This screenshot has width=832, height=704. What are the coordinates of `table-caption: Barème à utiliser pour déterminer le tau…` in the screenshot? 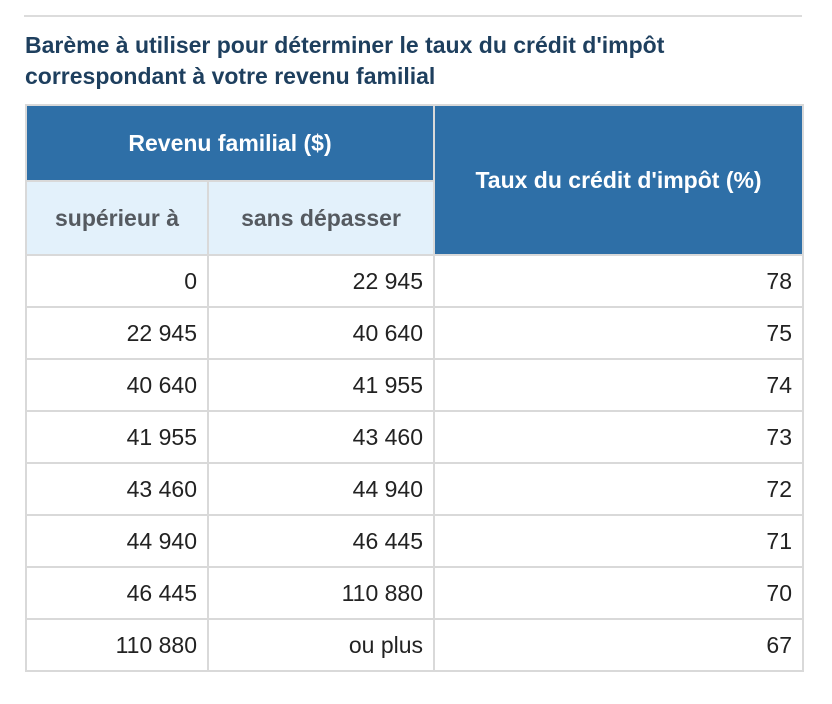 It's located at (345, 60).